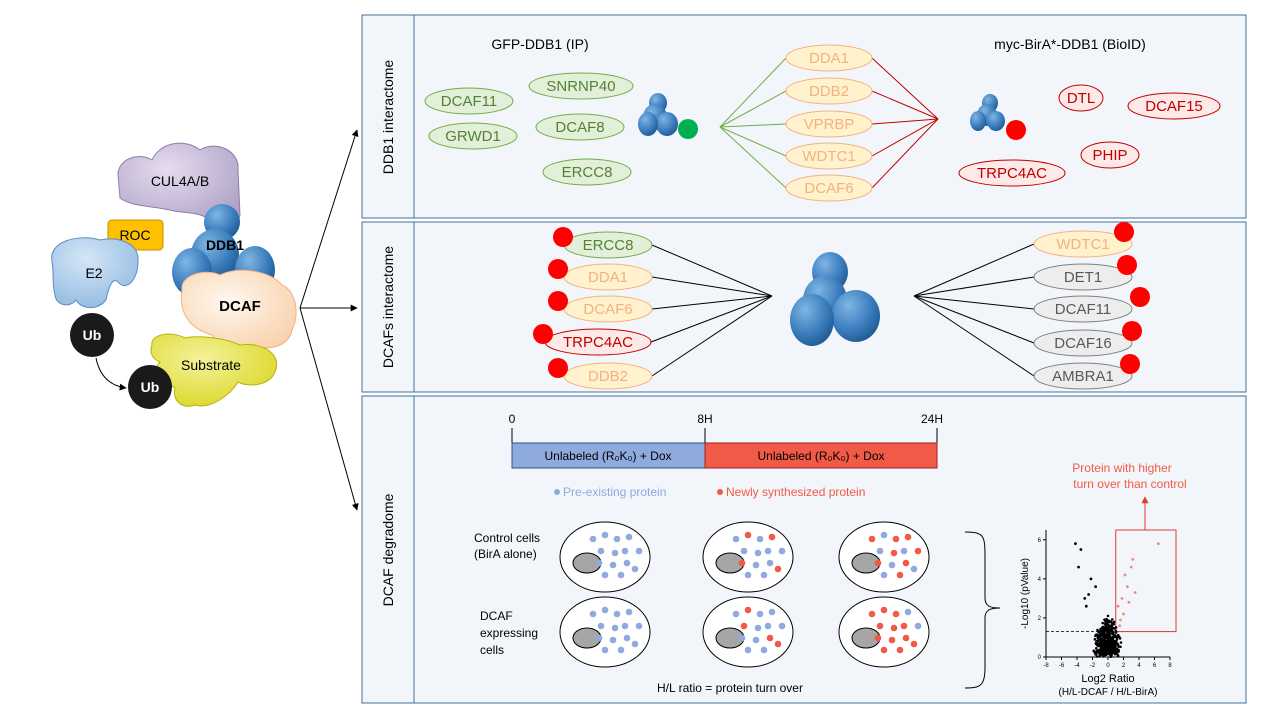 The width and height of the screenshot is (1280, 725). I want to click on protein-label: VPRBP, so click(829, 124).